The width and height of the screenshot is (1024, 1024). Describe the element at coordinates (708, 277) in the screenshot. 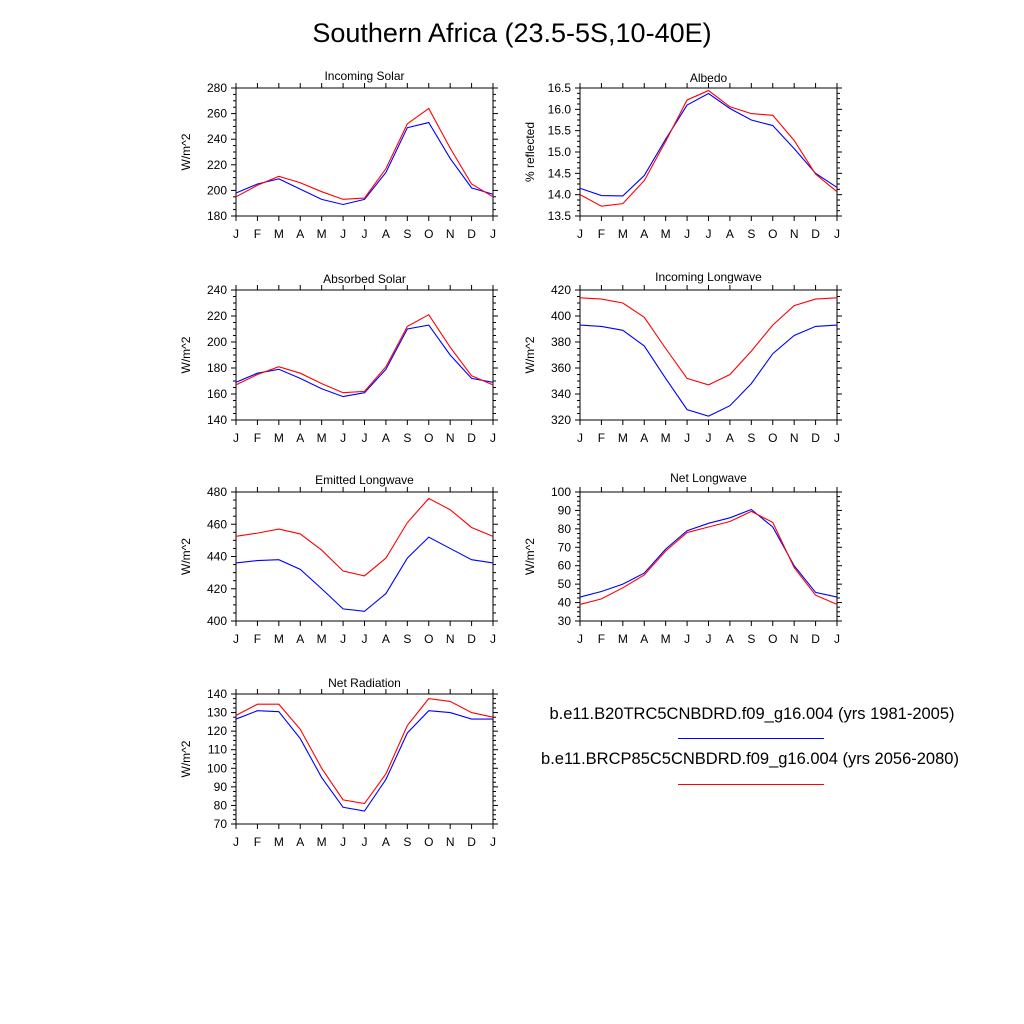

I see `panel-title: Incoming Longwave` at that location.